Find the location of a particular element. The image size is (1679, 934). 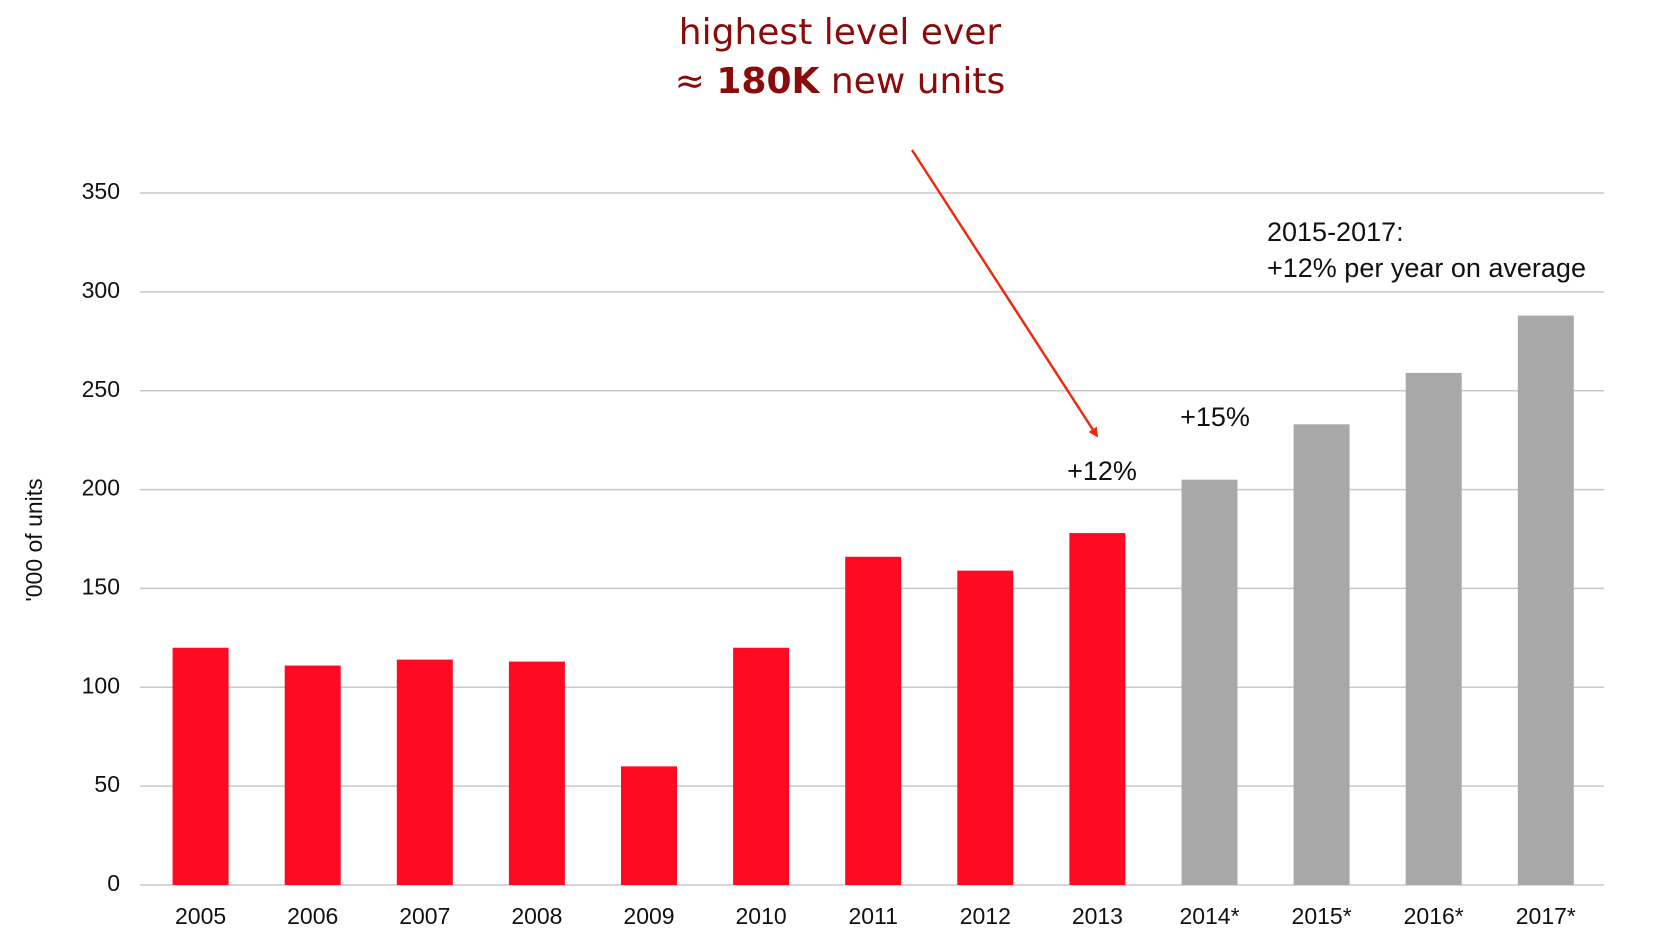

x-tick-label: 2013 is located at coordinates (1097, 916).